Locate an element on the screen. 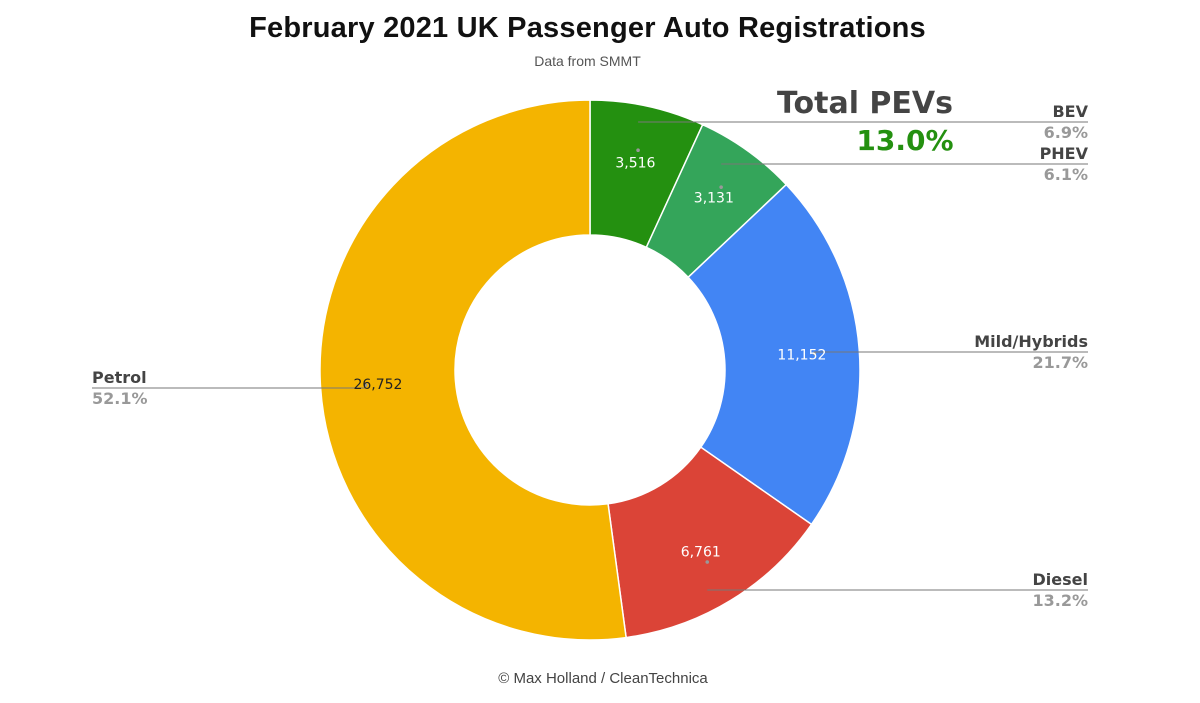 The image size is (1200, 703). slice-value-label-mild-hybrids: 11,152 is located at coordinates (801, 355).